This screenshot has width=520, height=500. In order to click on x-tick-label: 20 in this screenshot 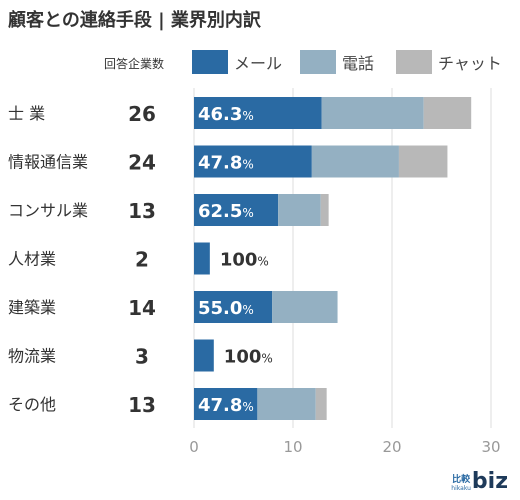, I will do `click(391, 447)`.